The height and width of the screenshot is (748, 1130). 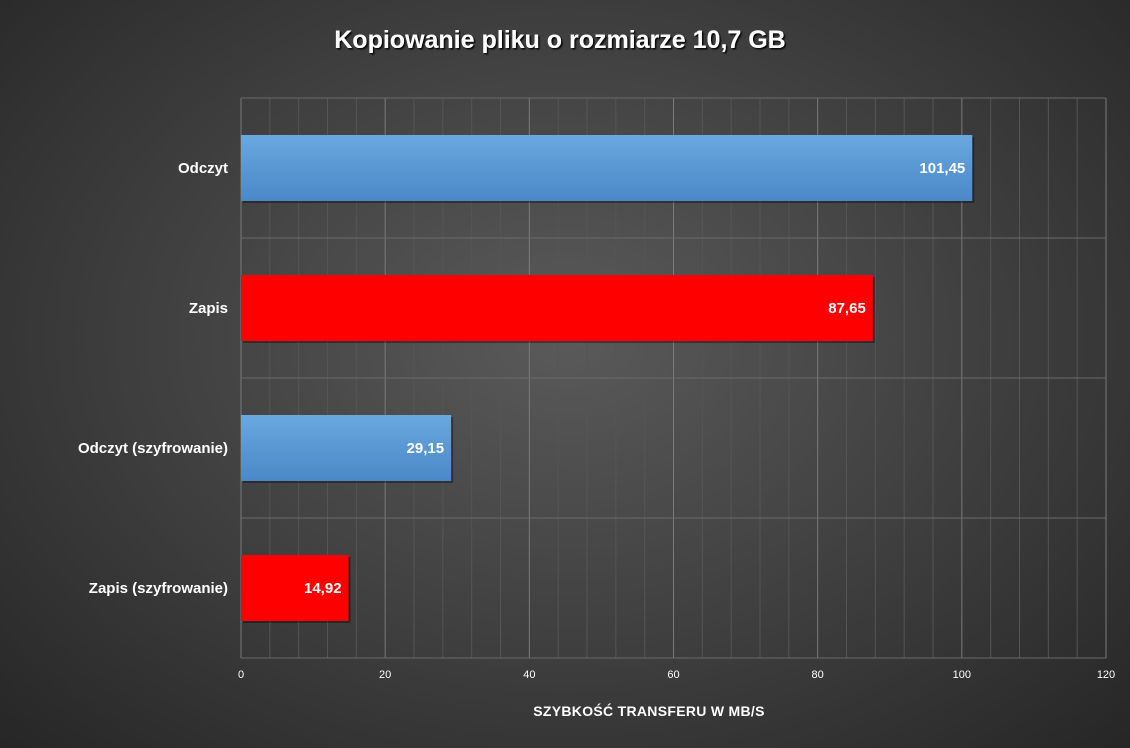 What do you see at coordinates (203, 168) in the screenshot?
I see `category-label-0: Odczyt` at bounding box center [203, 168].